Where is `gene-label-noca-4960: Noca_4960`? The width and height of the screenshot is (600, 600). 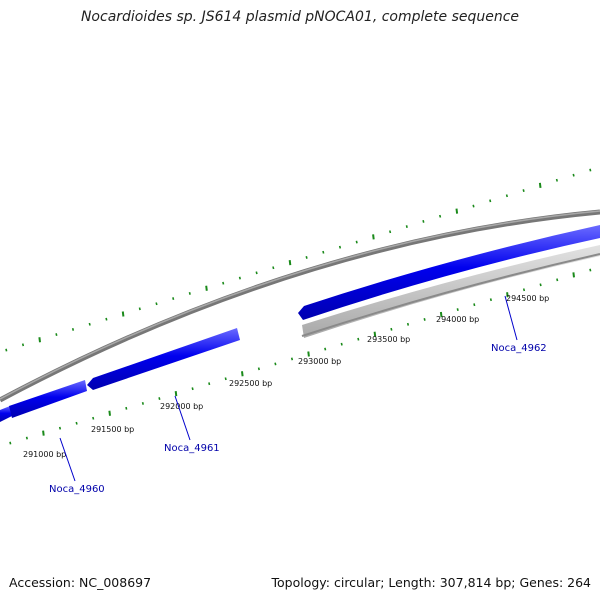
gene-label-noca-4960: Noca_4960 is located at coordinates (77, 489).